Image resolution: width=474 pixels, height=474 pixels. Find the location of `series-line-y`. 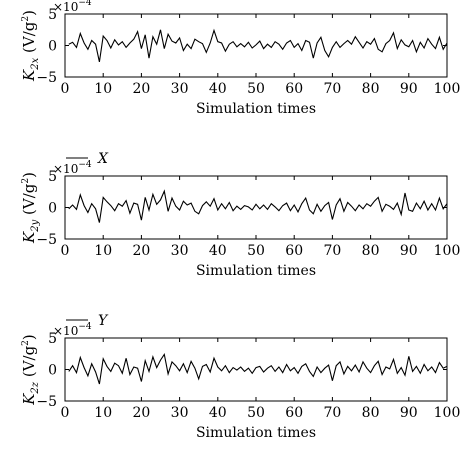

series-line-y is located at coordinates (258, 206).